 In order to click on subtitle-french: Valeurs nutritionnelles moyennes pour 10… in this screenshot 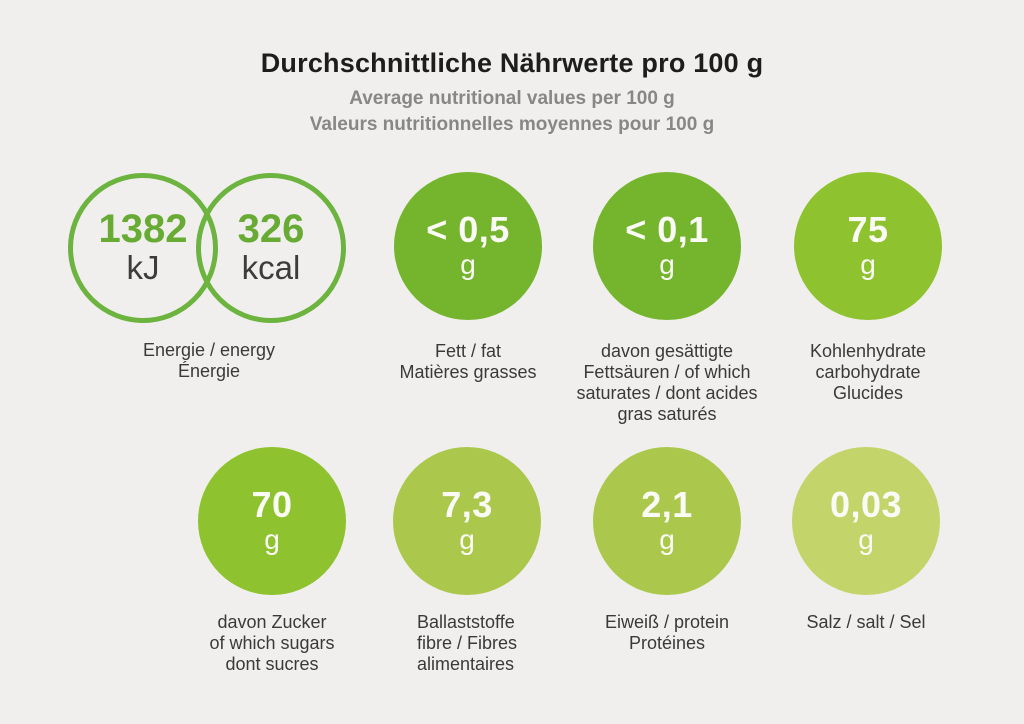, I will do `click(512, 124)`.